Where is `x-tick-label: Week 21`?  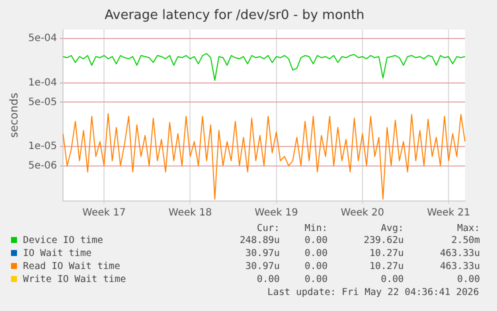 x-tick-label: Week 21 is located at coordinates (448, 213).